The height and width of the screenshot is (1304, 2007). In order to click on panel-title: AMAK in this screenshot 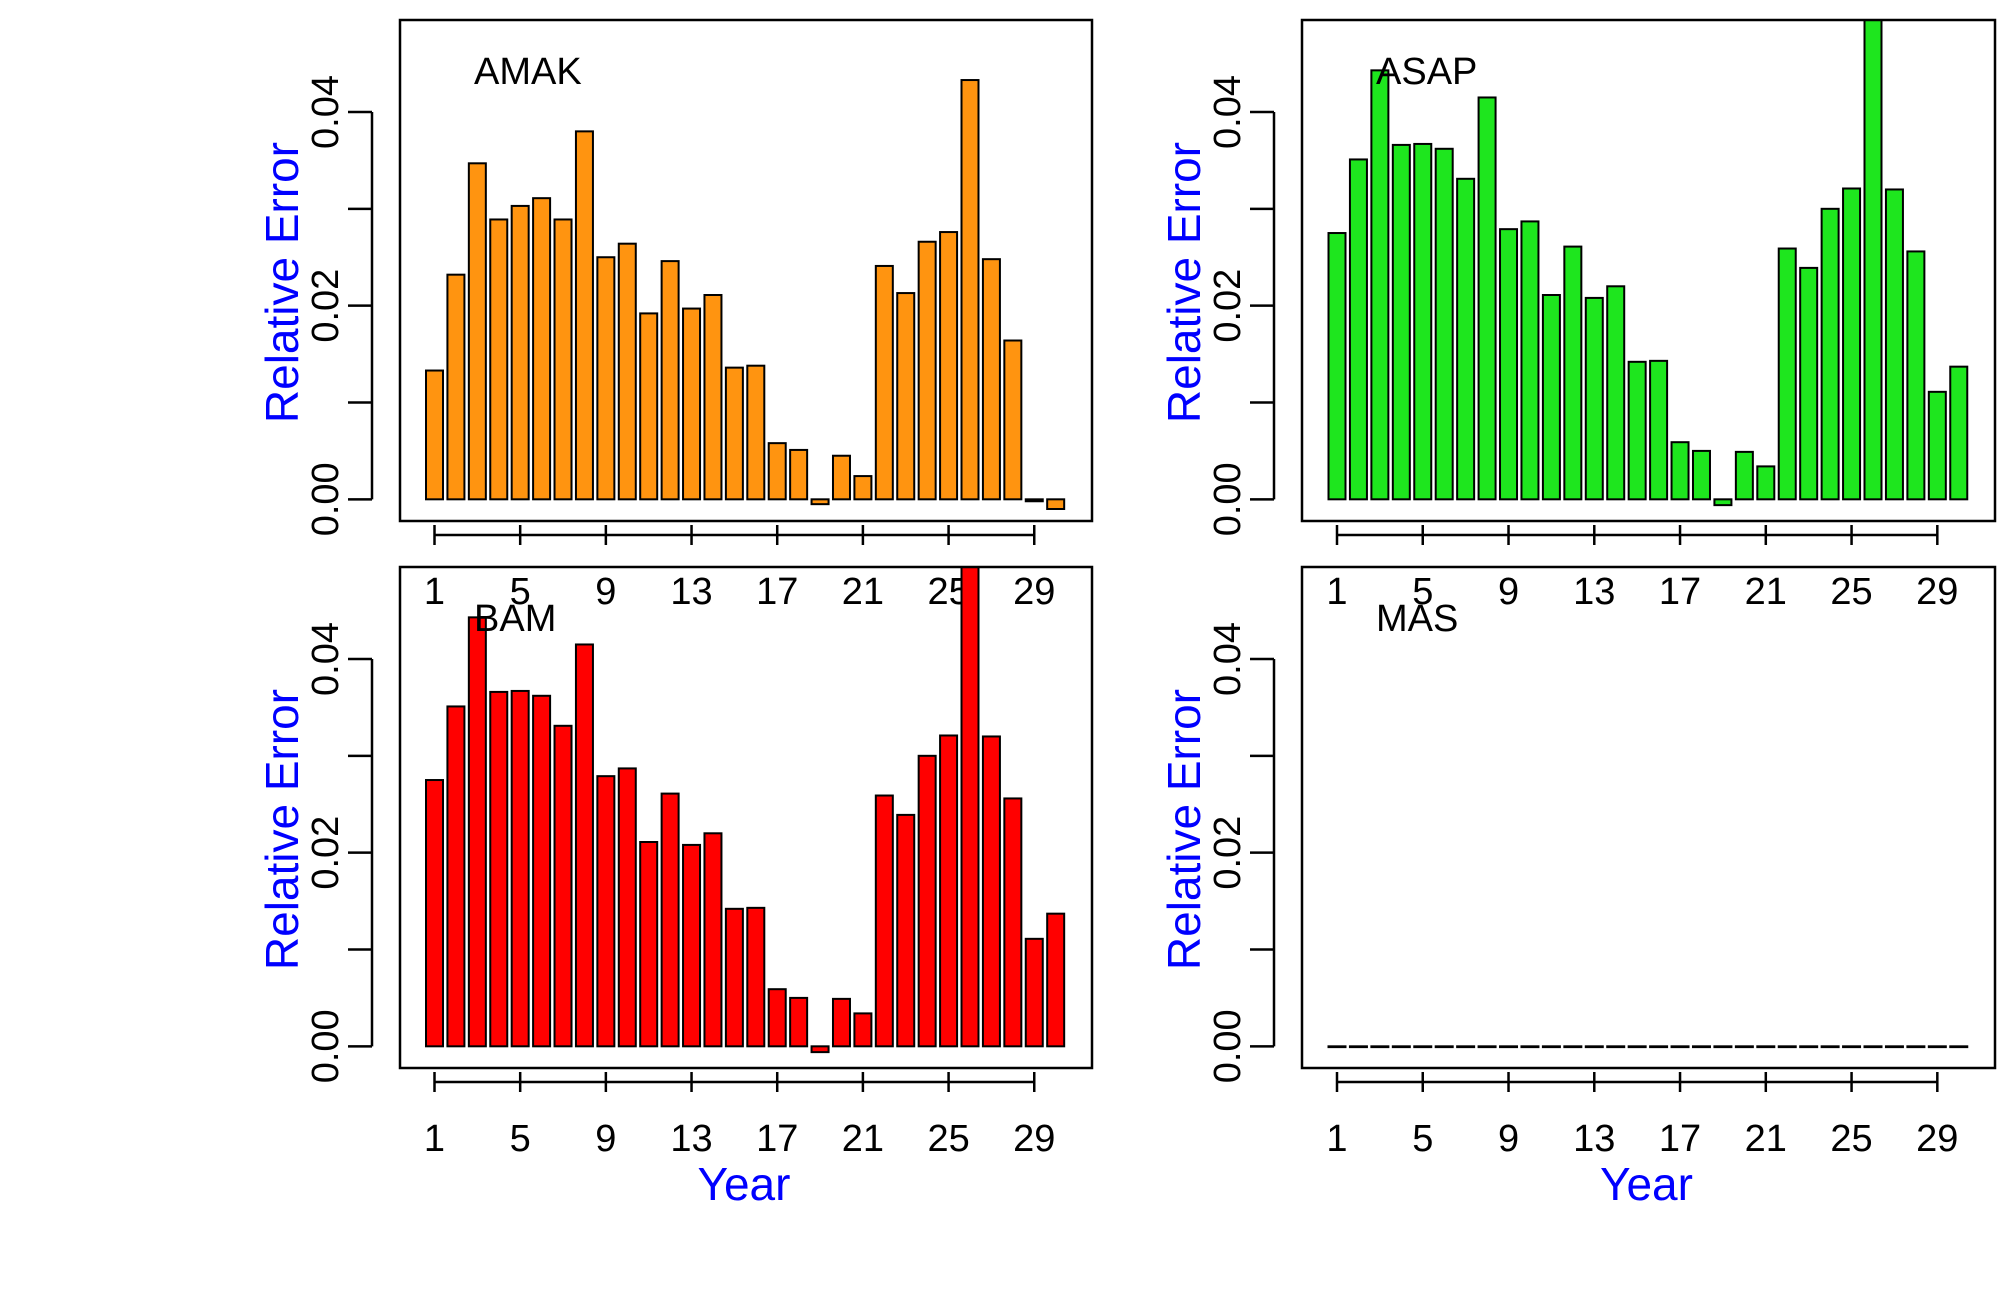, I will do `click(528, 72)`.